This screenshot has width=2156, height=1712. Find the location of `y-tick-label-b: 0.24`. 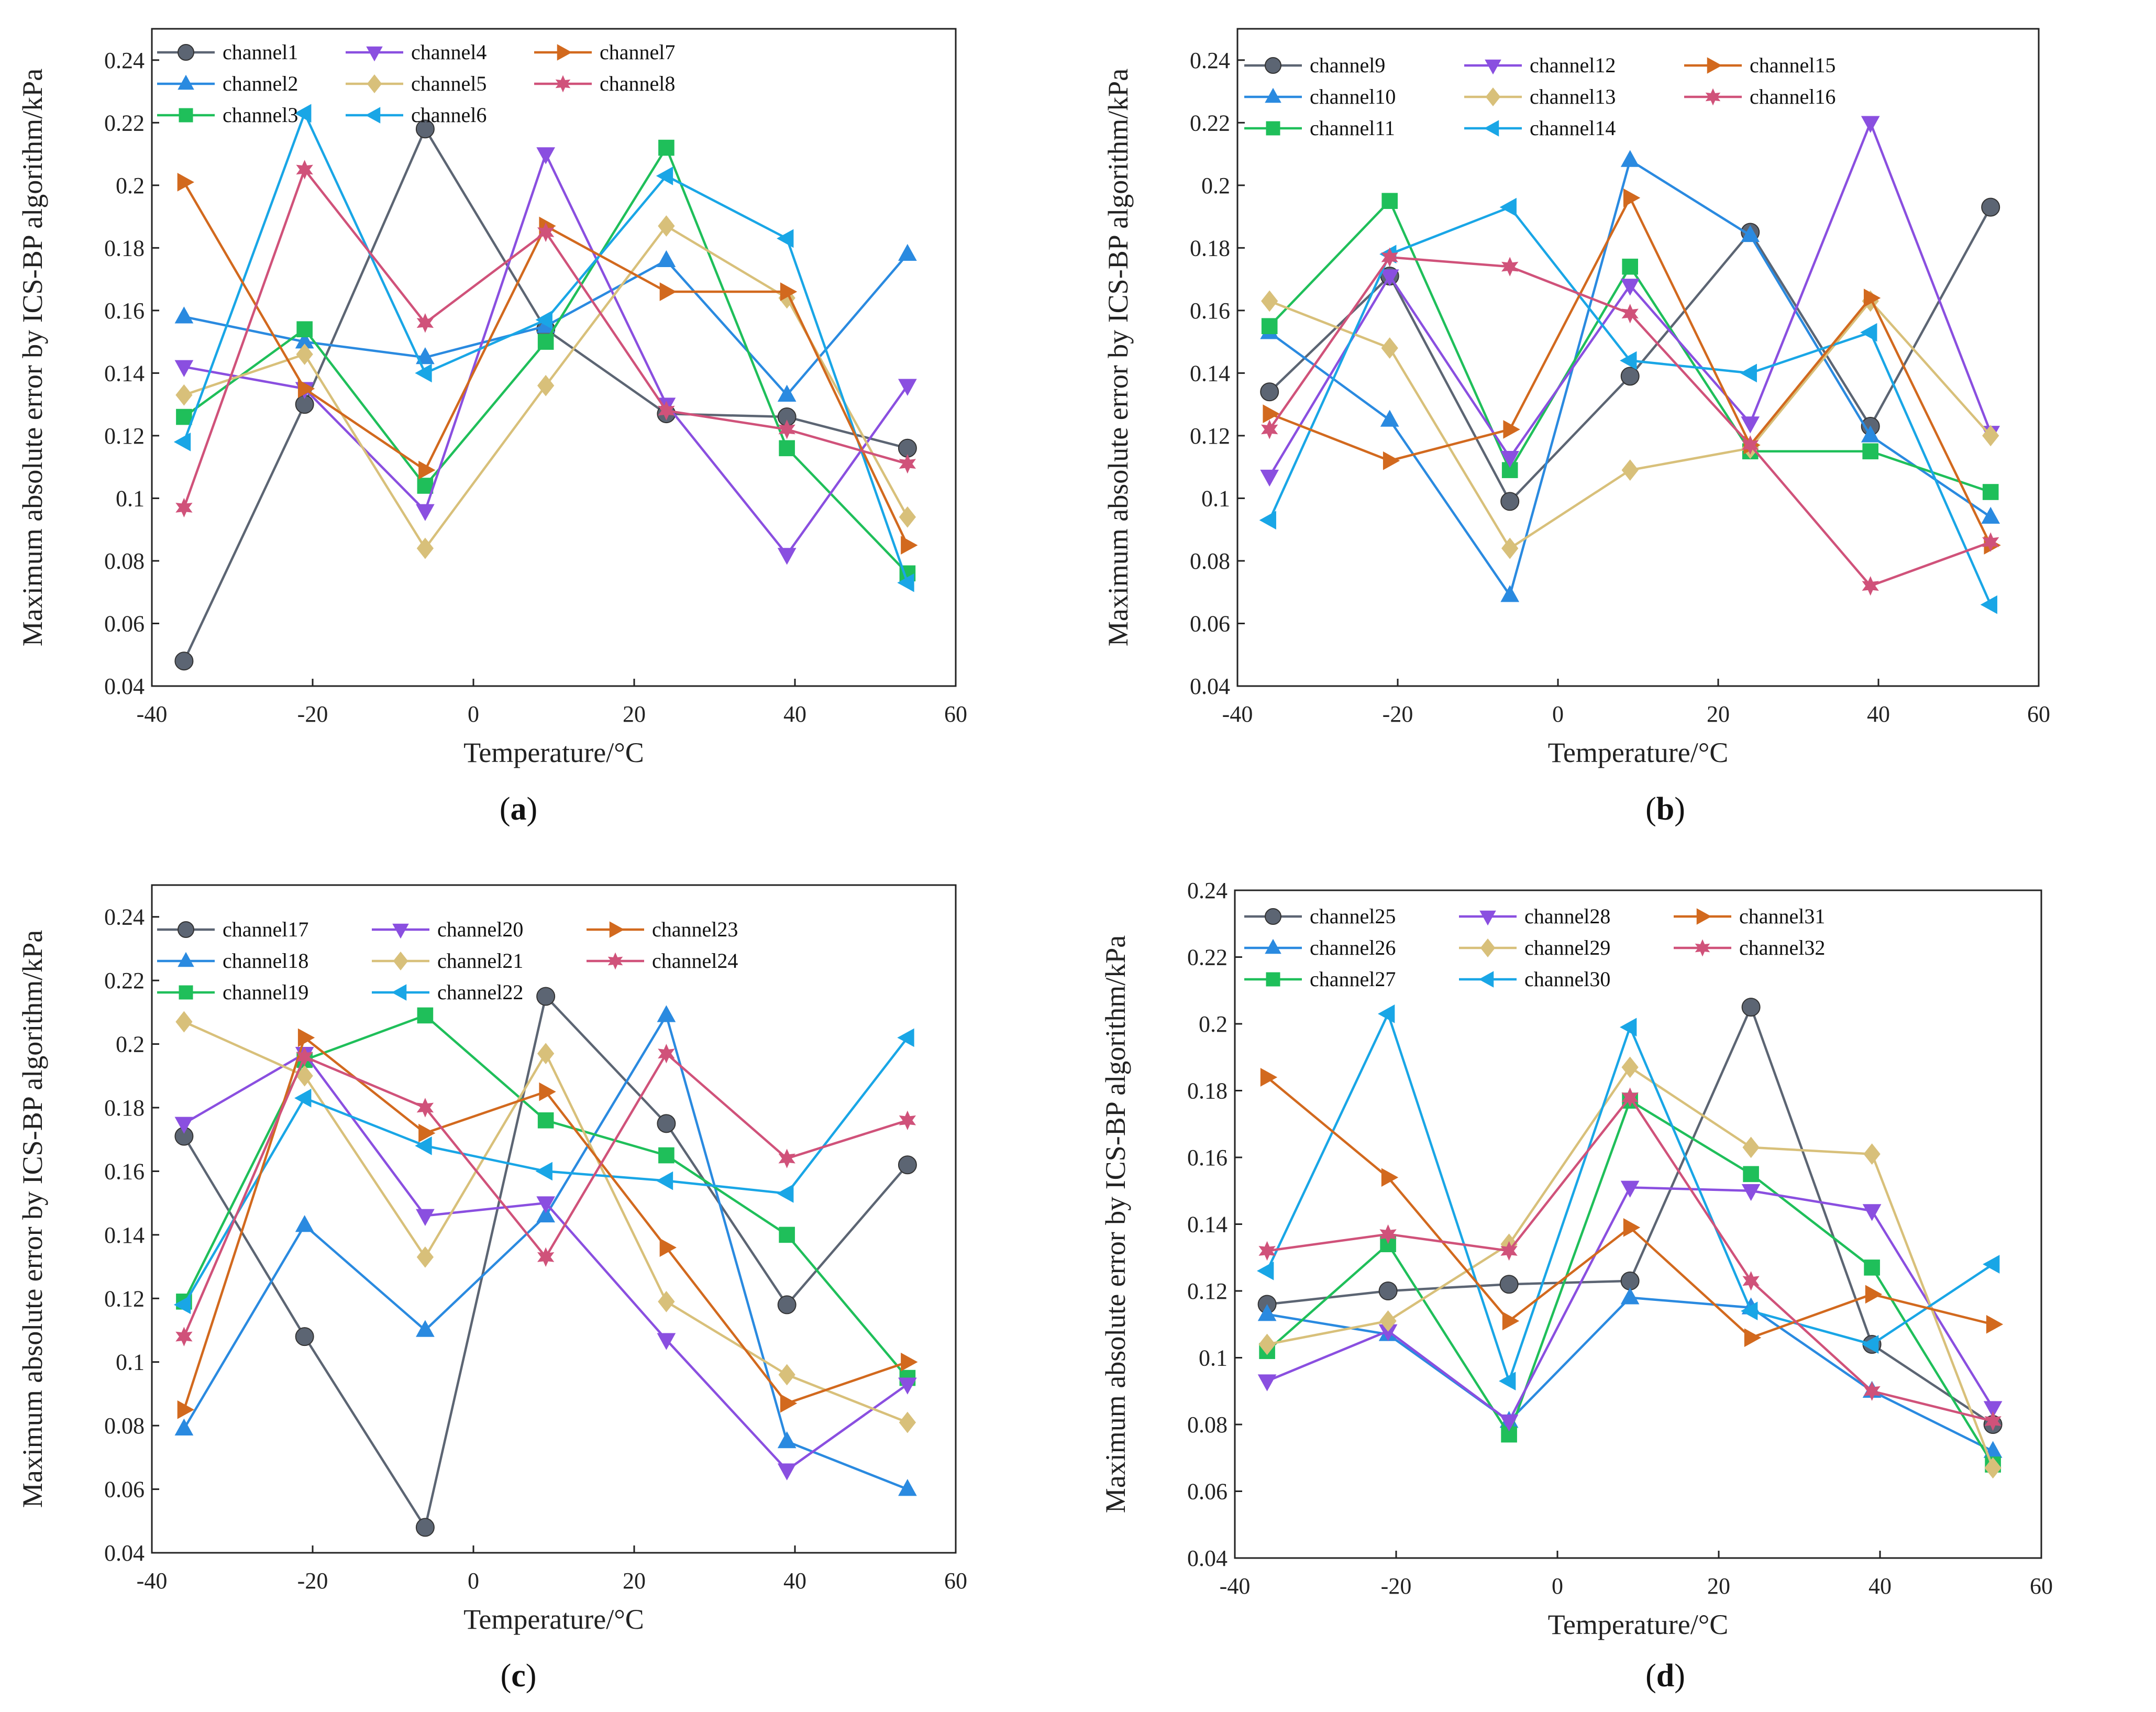

y-tick-label-b: 0.24 is located at coordinates (1210, 60).